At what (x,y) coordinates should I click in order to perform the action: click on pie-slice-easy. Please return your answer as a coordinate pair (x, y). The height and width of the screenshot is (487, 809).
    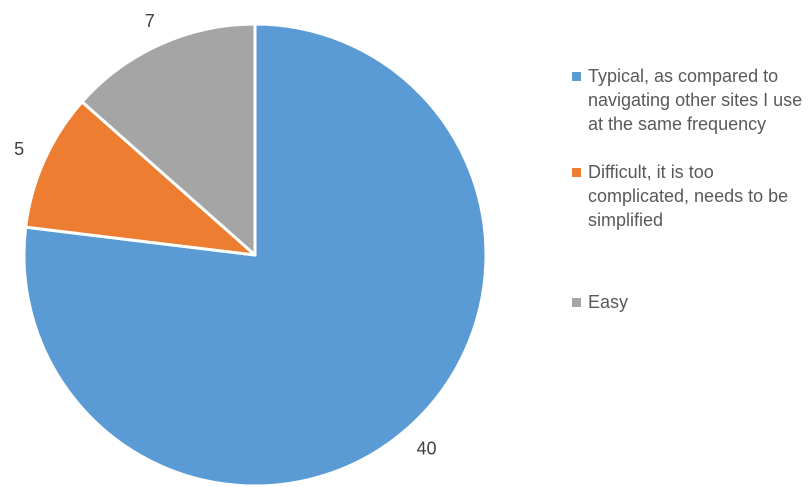
    Looking at the image, I should click on (168, 139).